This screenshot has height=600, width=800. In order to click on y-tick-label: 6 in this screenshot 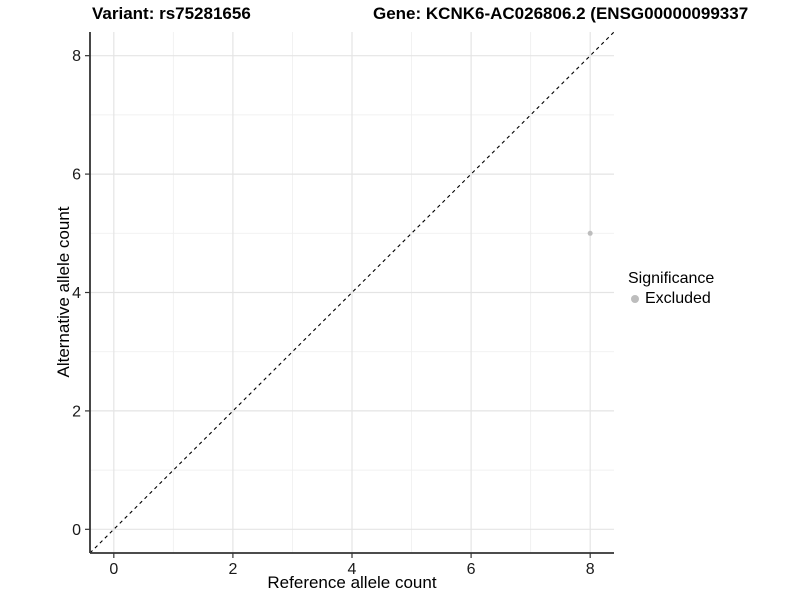, I will do `click(76, 175)`.